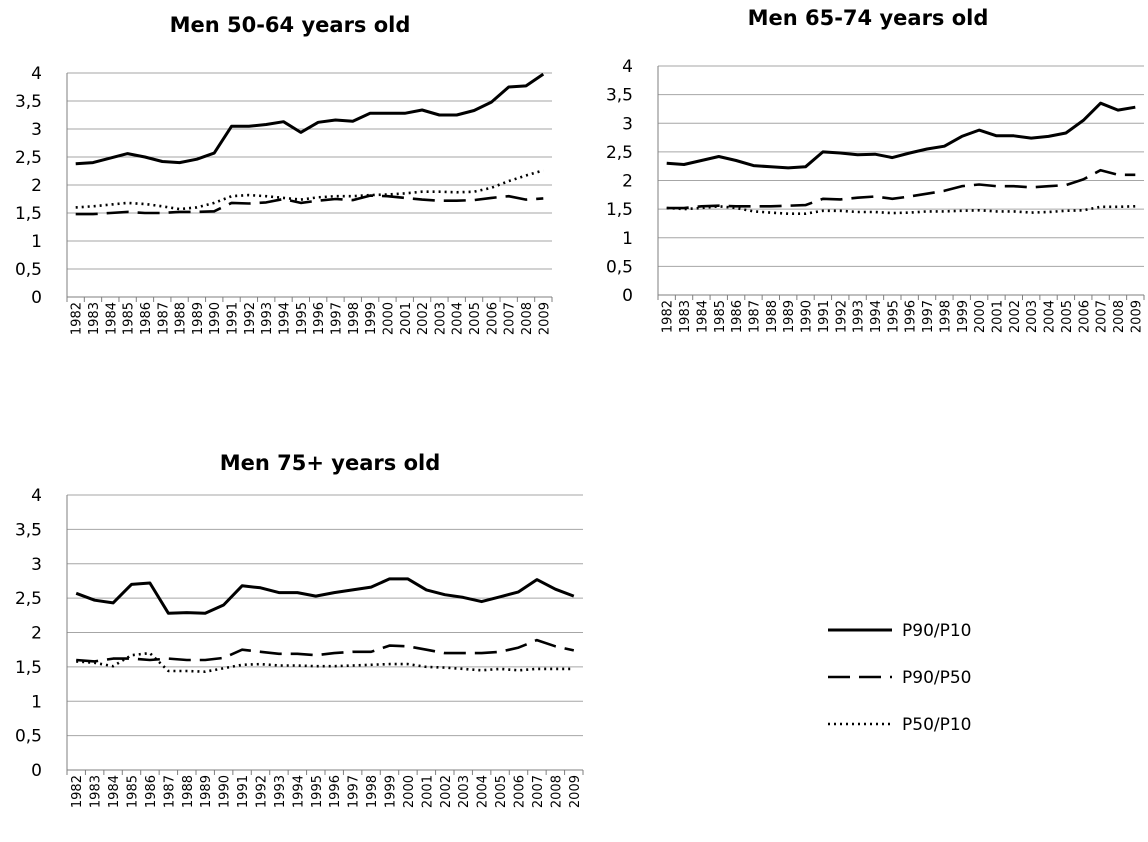  What do you see at coordinates (937, 631) in the screenshot?
I see `legend-label: P90/P10` at bounding box center [937, 631].